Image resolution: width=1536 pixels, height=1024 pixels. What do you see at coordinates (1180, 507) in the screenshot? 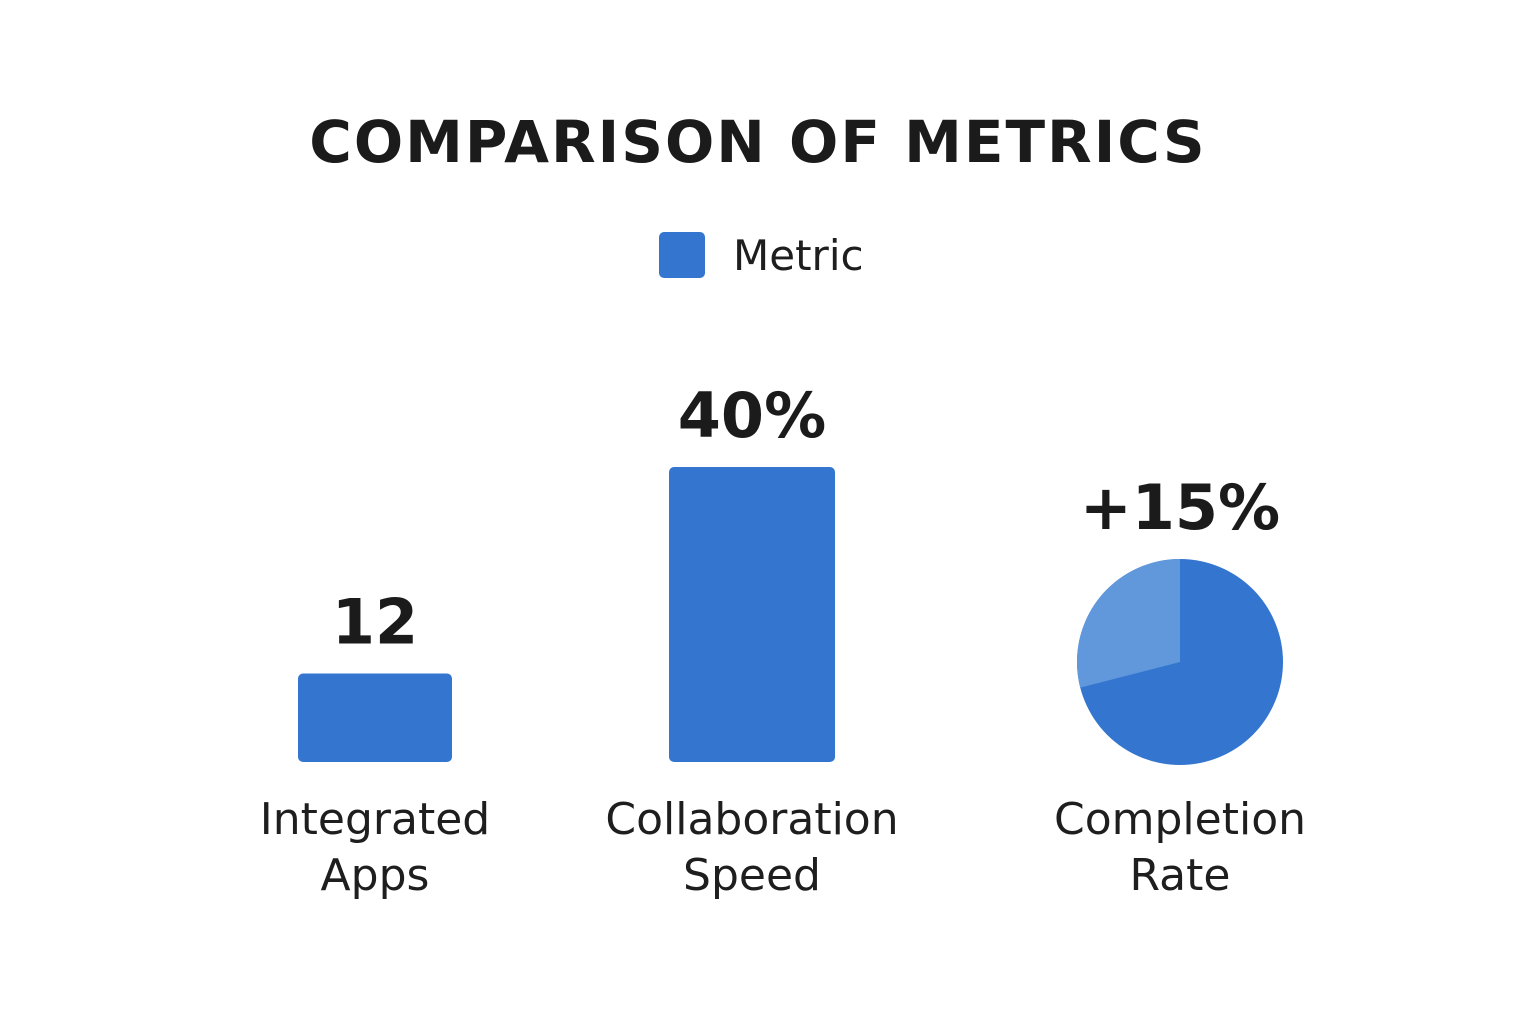
I see `data-label-2: +15%` at bounding box center [1180, 507].